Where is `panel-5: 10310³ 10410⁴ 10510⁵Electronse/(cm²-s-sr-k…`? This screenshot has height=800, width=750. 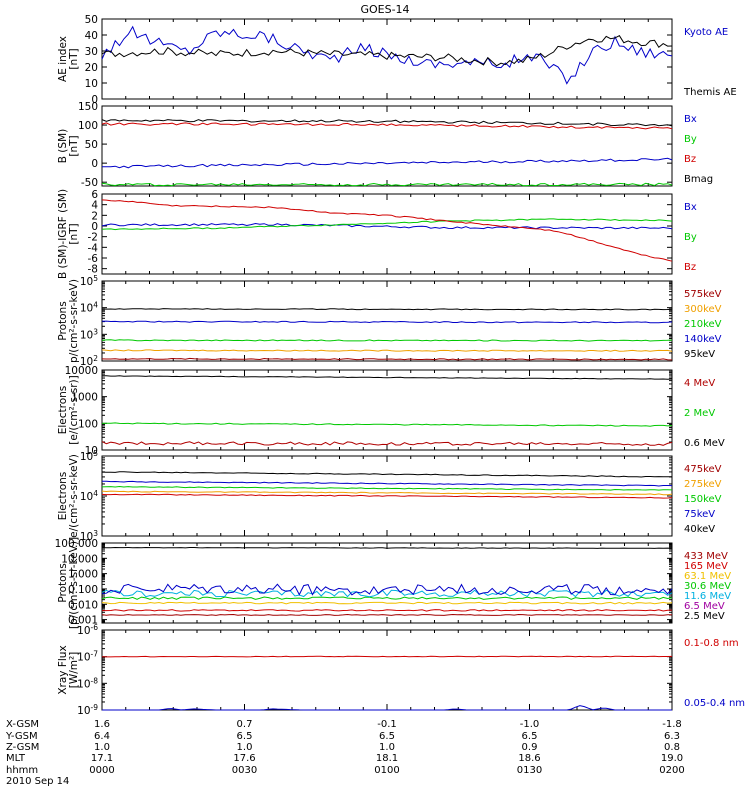
panel-5: 10310³ 10410⁴ 10510⁵Electronse/(cm²-s-sr-k… is located at coordinates (389, 496).